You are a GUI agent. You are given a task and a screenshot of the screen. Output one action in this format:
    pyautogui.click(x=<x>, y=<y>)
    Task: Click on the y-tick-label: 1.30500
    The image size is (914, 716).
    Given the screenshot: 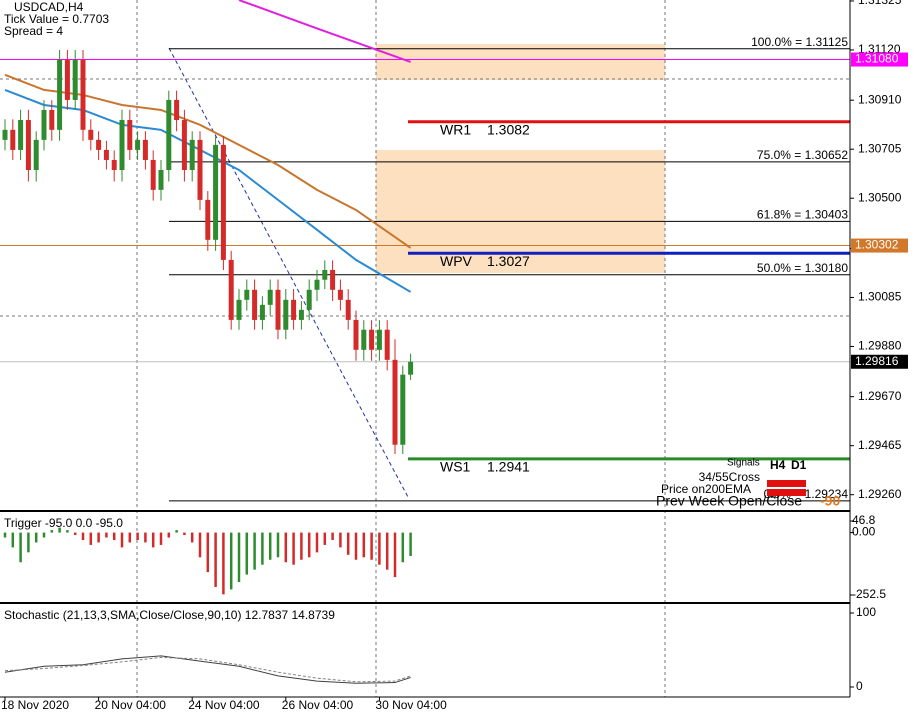 What is the action you would take?
    pyautogui.click(x=880, y=197)
    